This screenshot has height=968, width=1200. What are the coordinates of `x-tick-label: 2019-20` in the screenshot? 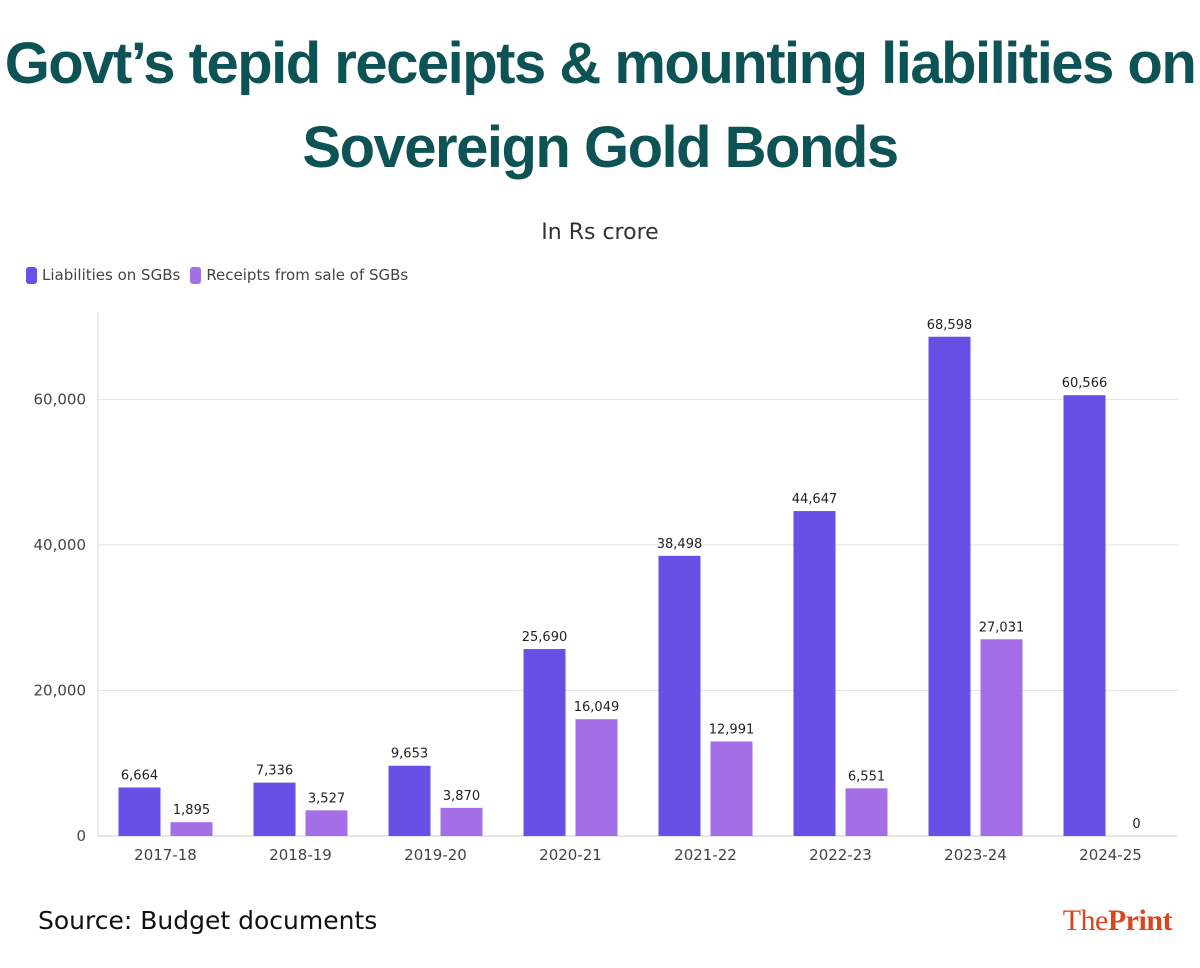 It's located at (435, 855).